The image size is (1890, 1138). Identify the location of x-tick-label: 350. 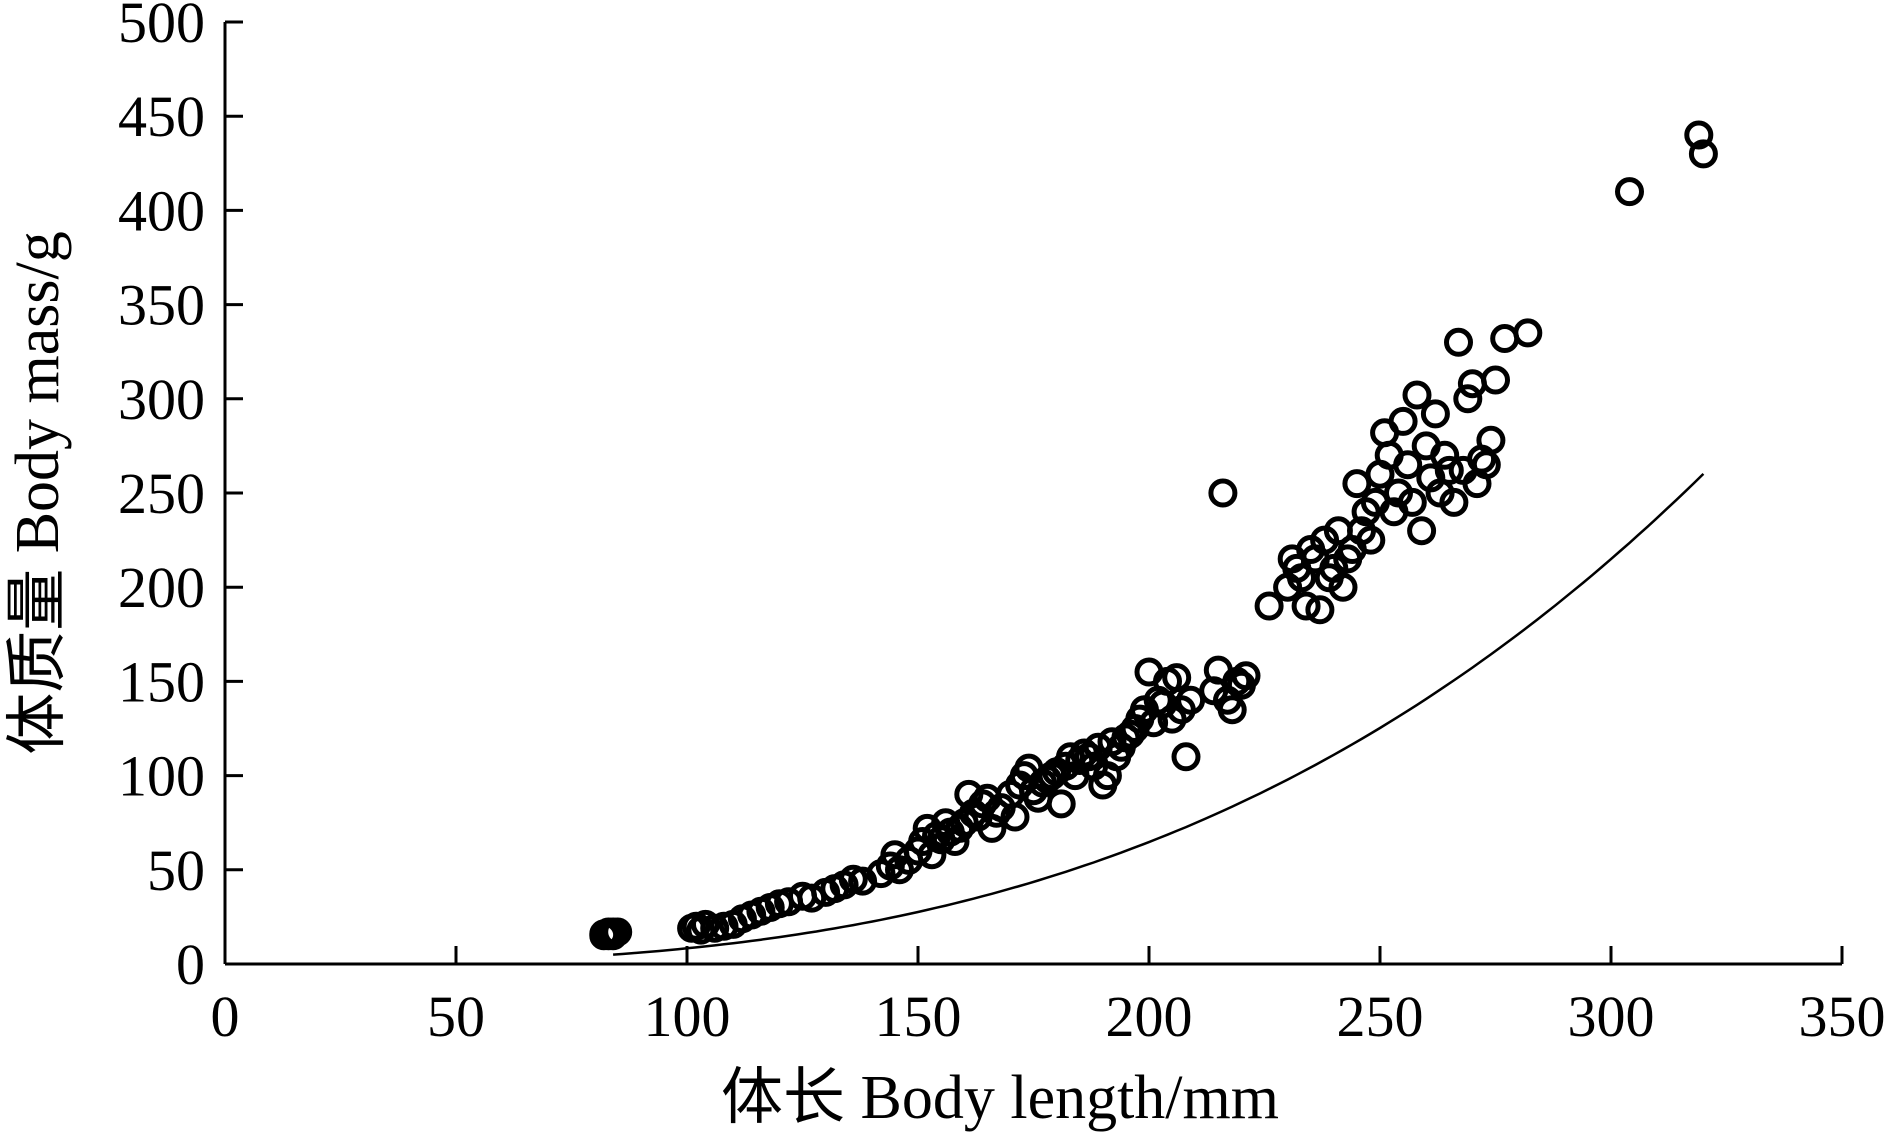
(1842, 1016).